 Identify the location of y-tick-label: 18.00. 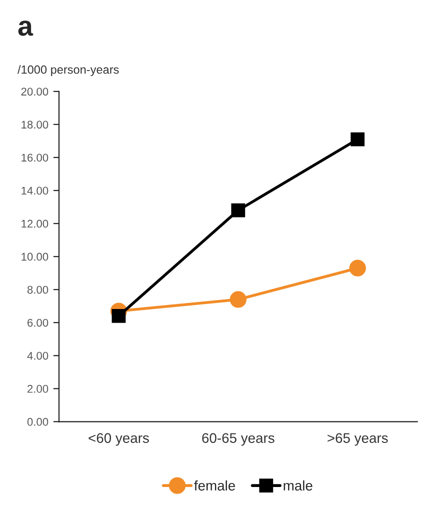
(35, 124).